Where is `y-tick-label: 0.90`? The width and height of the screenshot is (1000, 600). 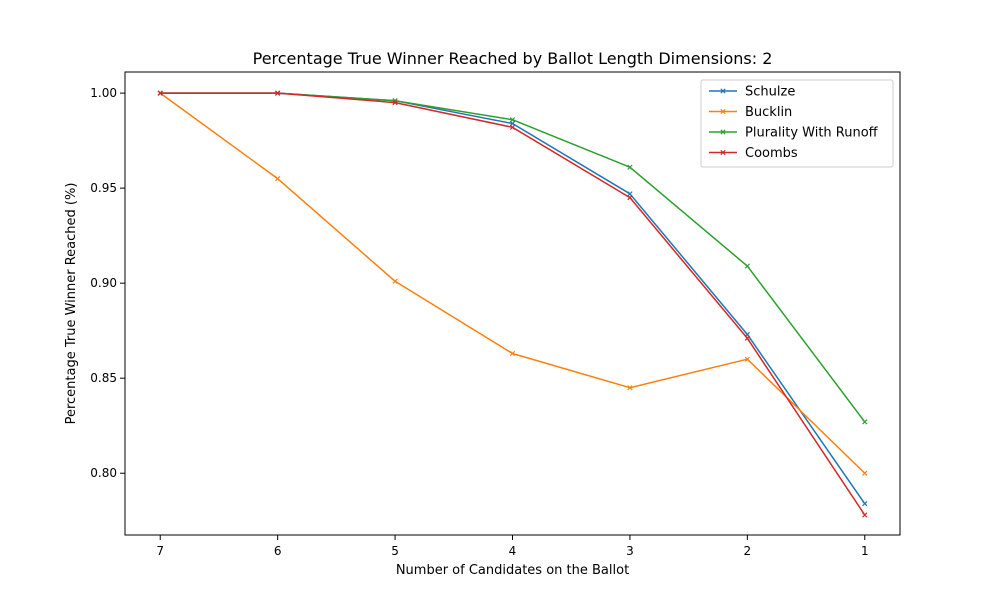
y-tick-label: 0.90 is located at coordinates (103, 283).